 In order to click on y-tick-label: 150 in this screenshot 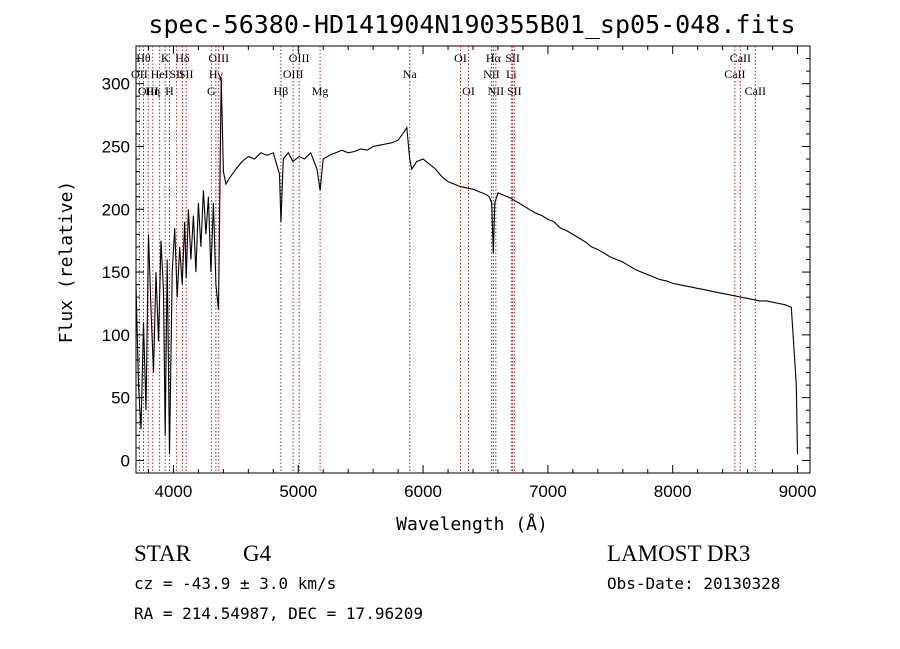, I will do `click(116, 272)`.